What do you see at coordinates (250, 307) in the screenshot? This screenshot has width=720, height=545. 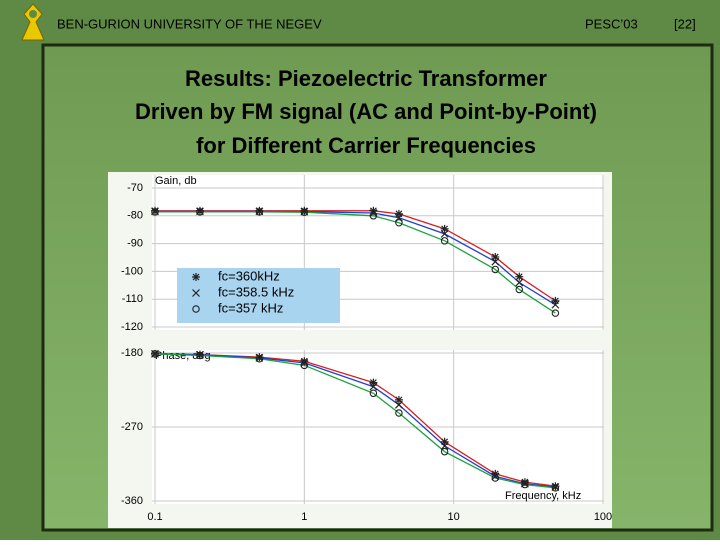 I see `legend-label: fc=357 kHz` at bounding box center [250, 307].